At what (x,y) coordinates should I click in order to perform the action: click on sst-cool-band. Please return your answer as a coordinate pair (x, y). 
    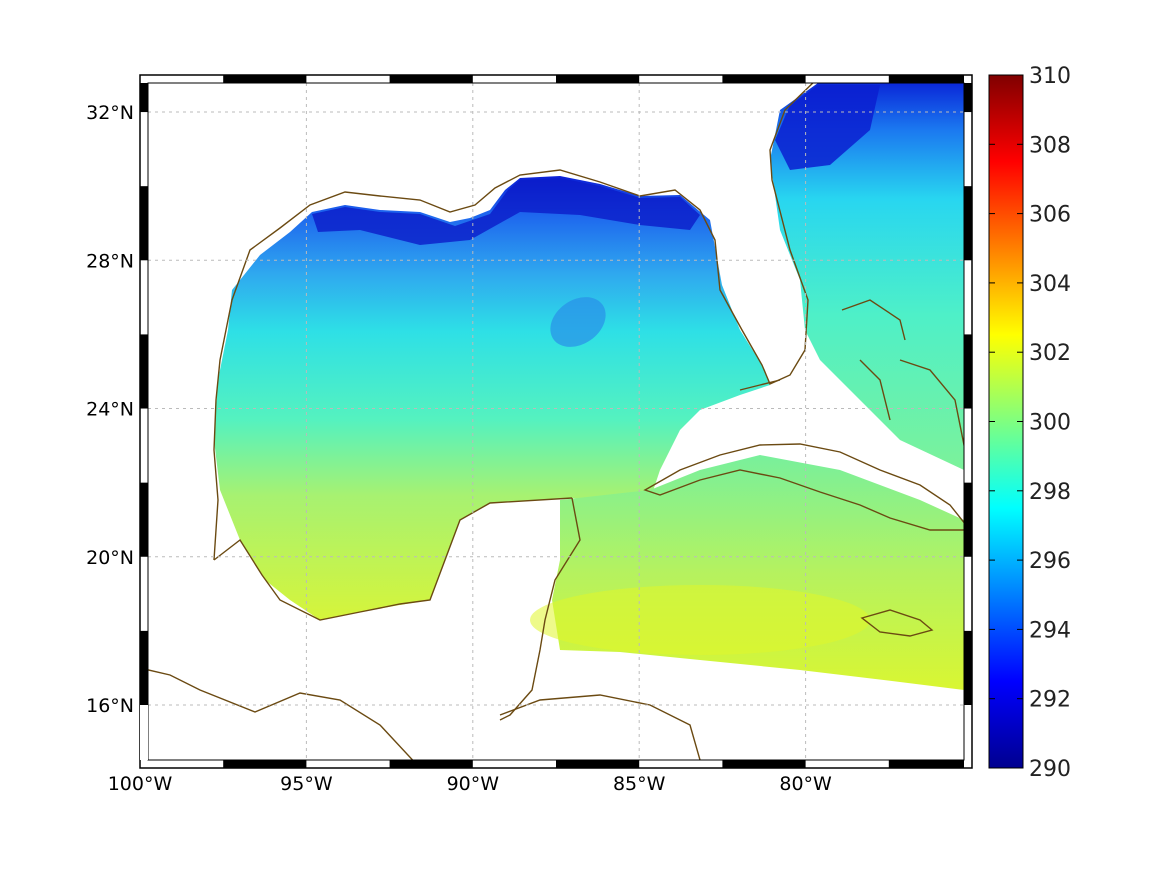
    Looking at the image, I should click on (506, 211).